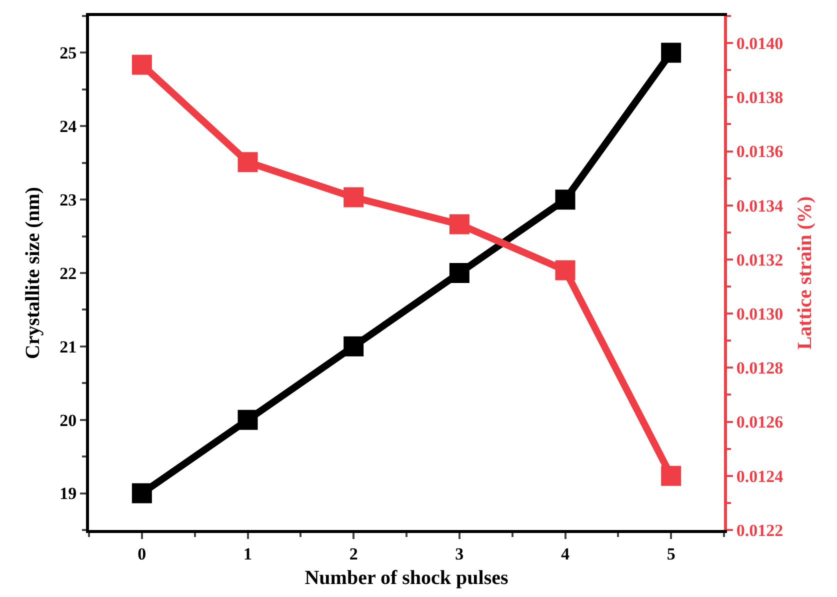 This screenshot has width=837, height=597. What do you see at coordinates (760, 98) in the screenshot?
I see `y2-tick-label: 0.0138` at bounding box center [760, 98].